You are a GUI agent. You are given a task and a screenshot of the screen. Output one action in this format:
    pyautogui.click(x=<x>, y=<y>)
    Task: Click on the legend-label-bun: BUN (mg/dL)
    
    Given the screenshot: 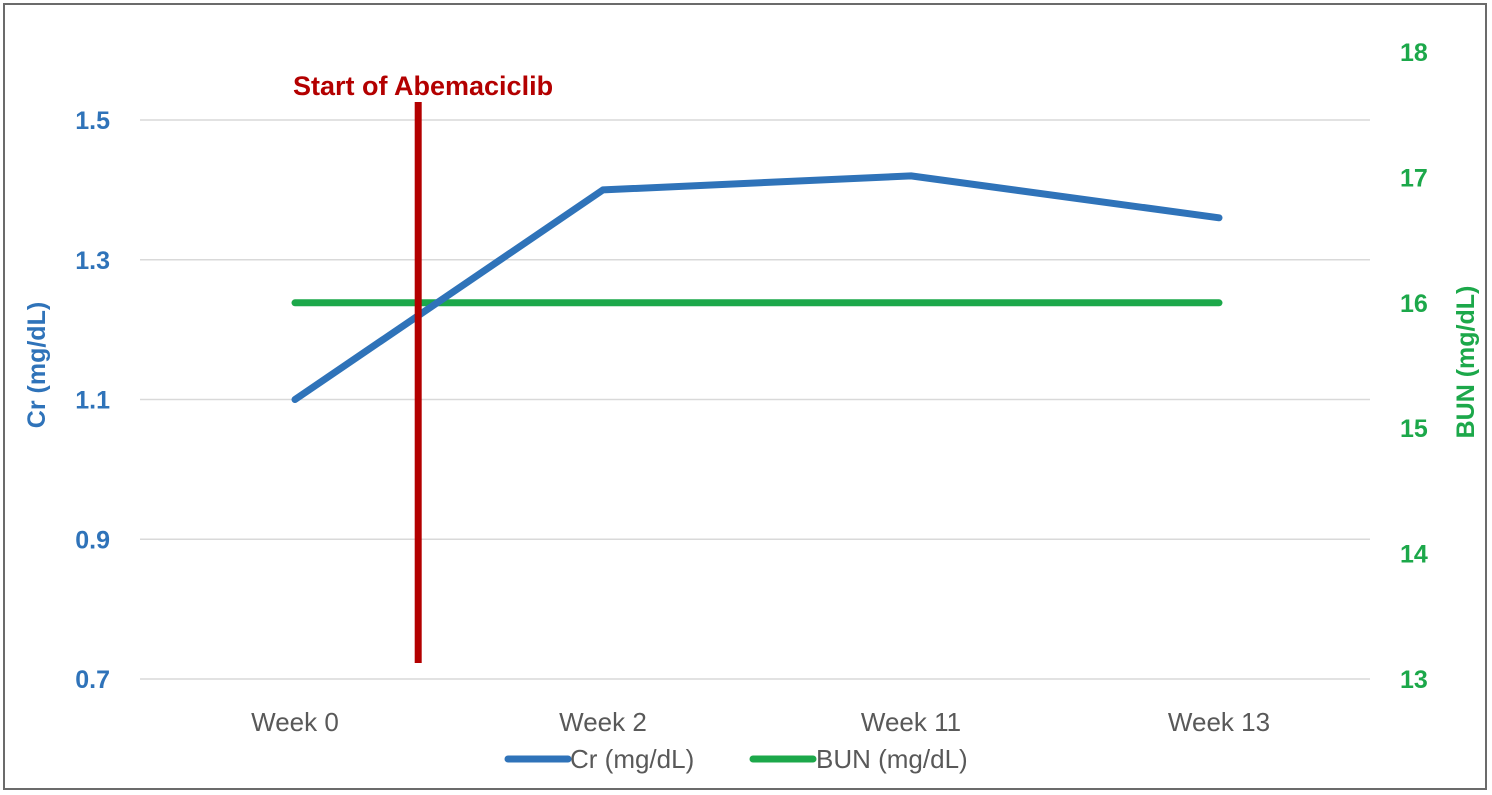 What is the action you would take?
    pyautogui.click(x=892, y=759)
    